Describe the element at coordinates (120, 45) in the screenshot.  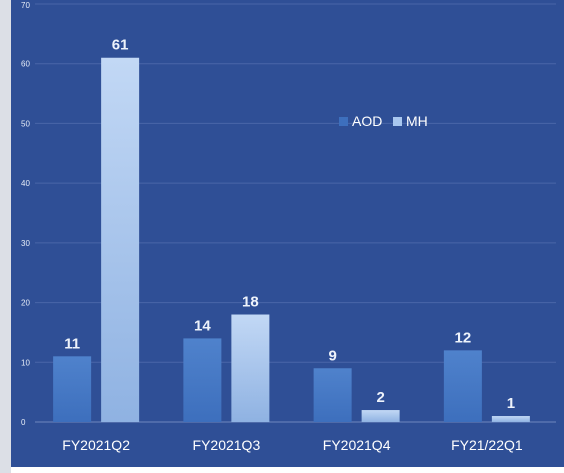
I see `data-label: 61` at that location.